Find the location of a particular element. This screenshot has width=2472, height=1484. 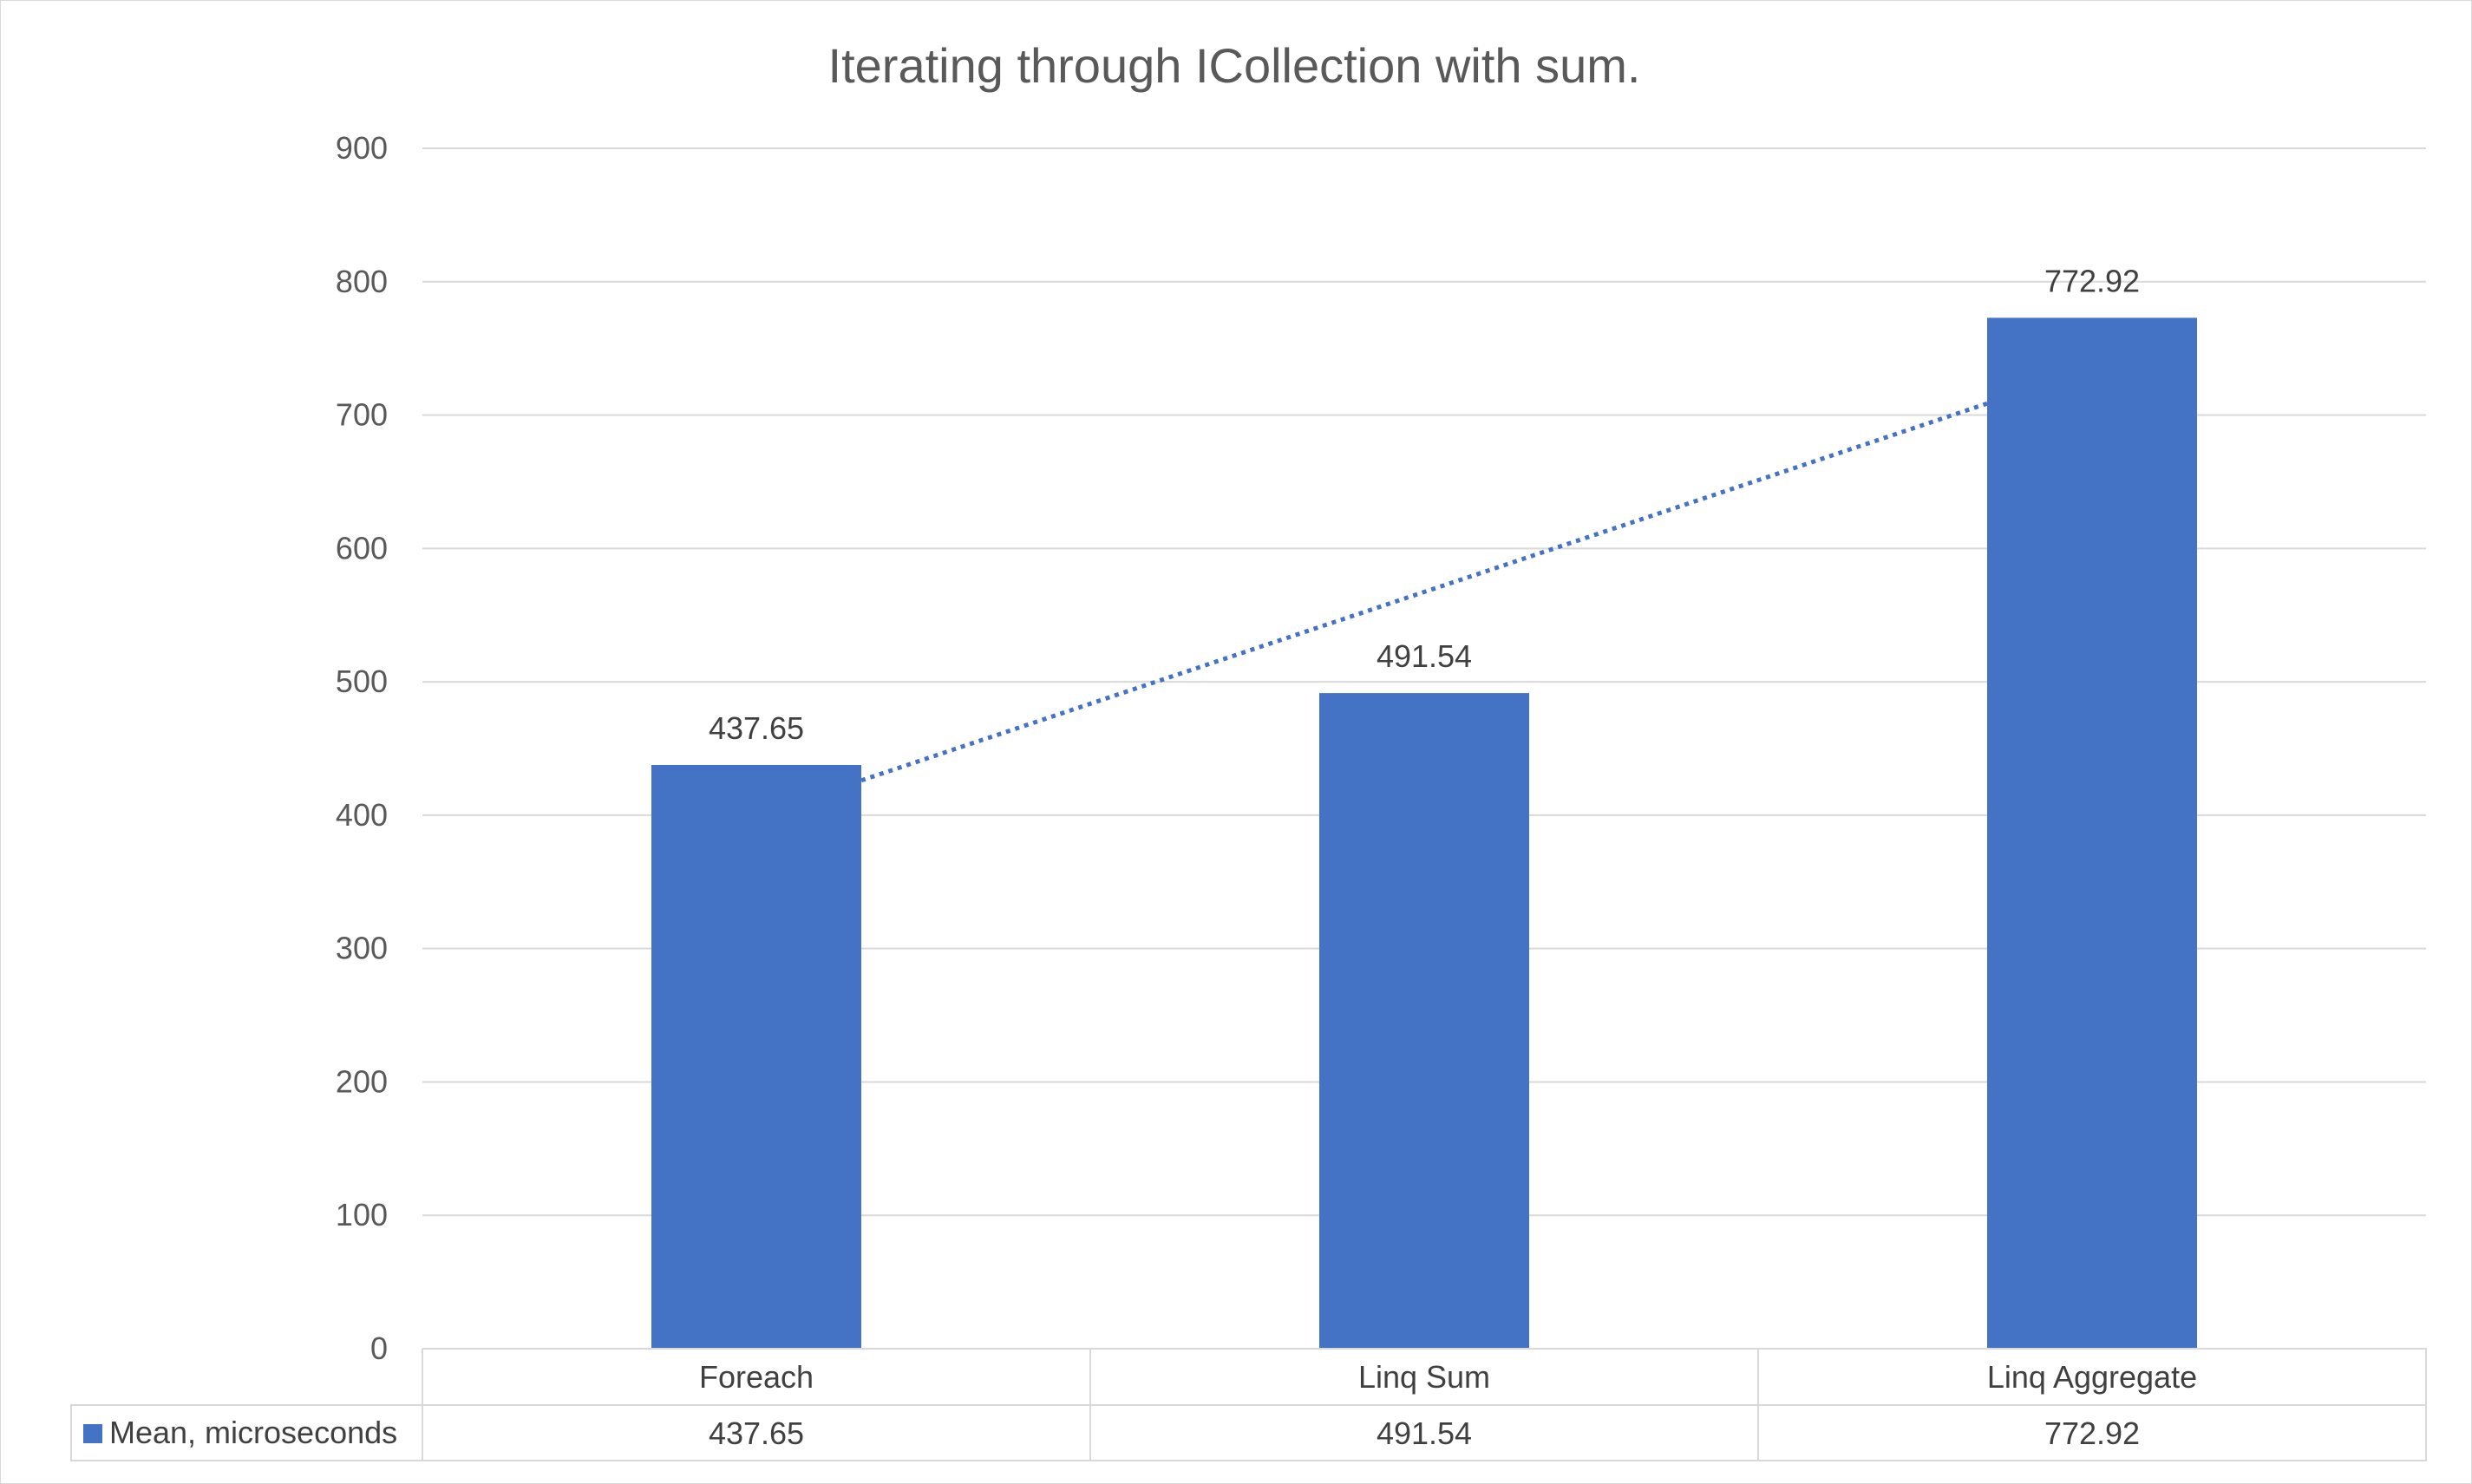

bar-linq-aggregate is located at coordinates (2092, 834).